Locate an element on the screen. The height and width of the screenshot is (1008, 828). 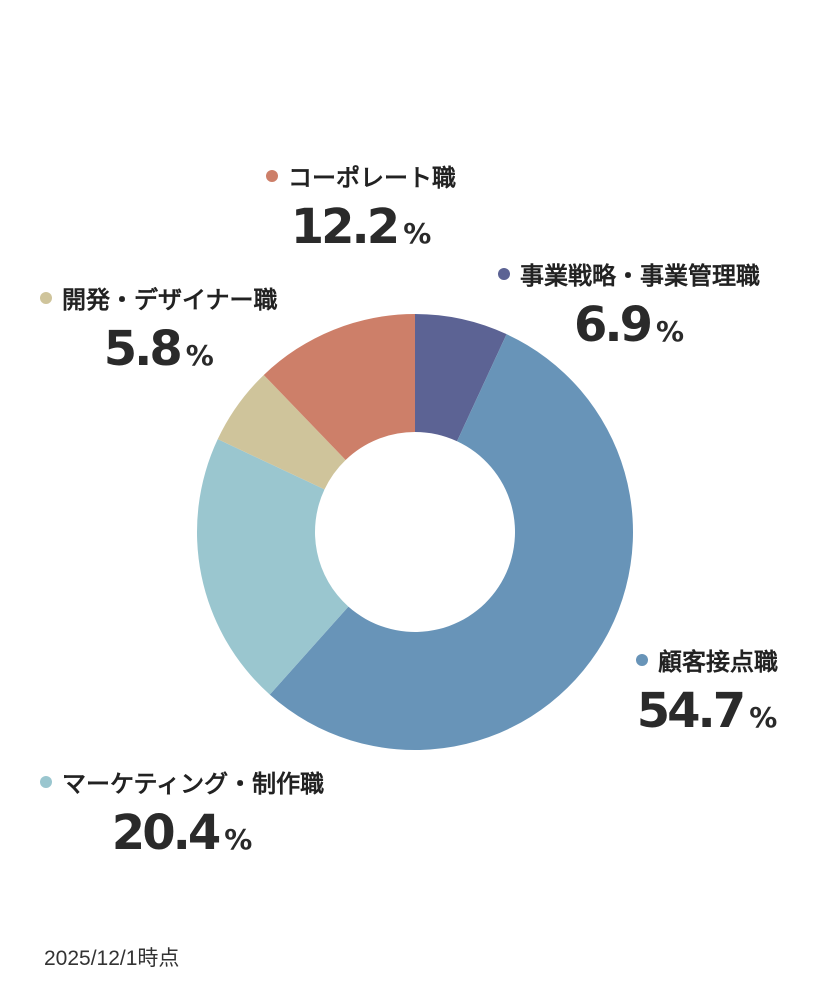
slice-label-marketing: マーケティング・制作職 20.4% is located at coordinates (182, 812).